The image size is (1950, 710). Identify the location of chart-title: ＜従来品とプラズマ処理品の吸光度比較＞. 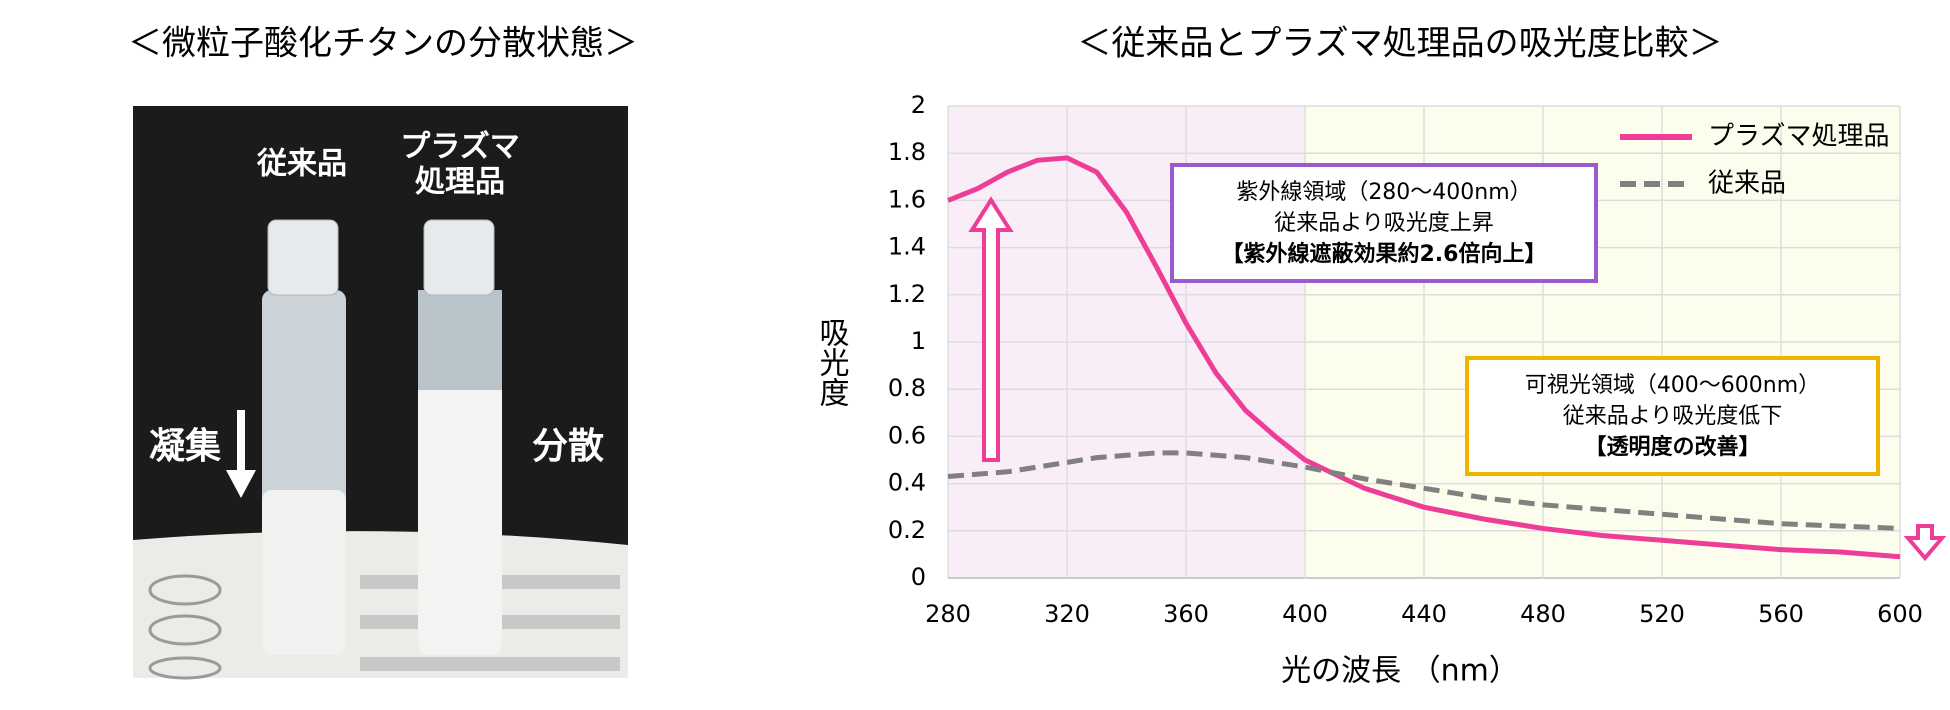
(1399, 44).